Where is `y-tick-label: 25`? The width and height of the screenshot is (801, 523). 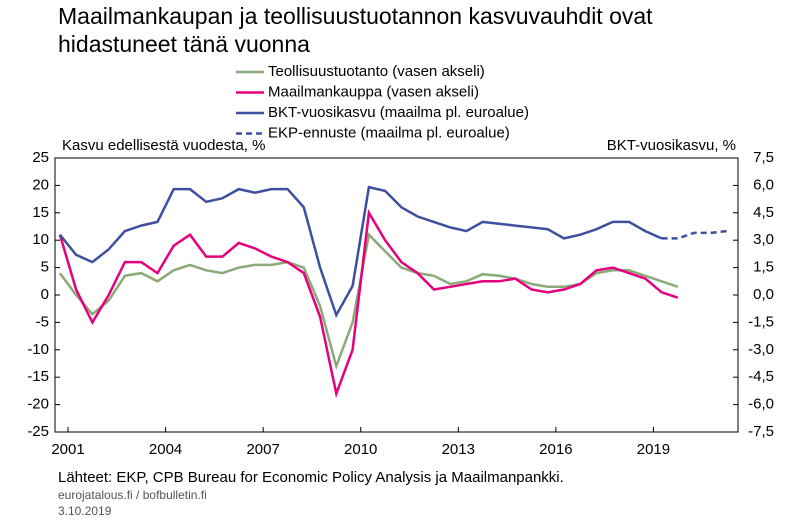
y-tick-label: 25 is located at coordinates (40, 157).